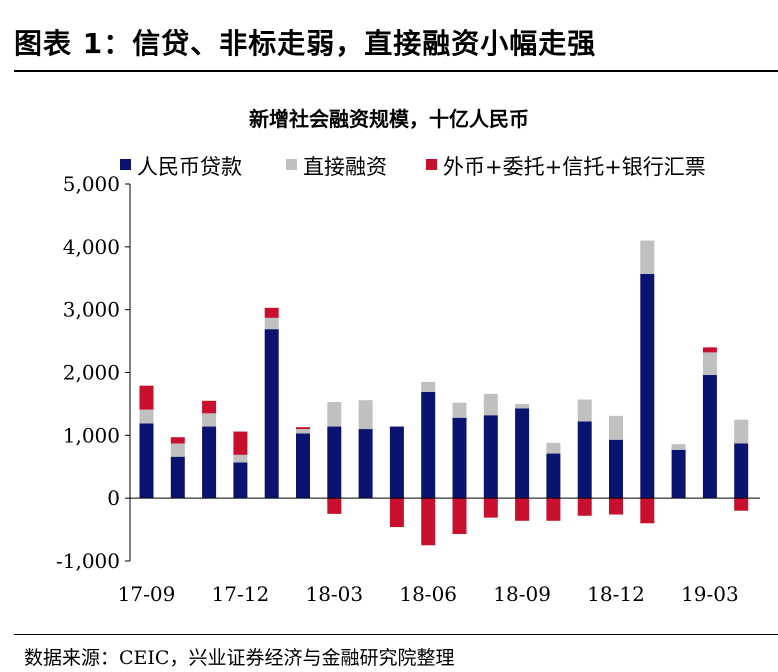  Describe the element at coordinates (389, 119) in the screenshot. I see `chart-title: 新增社会融资规模，十亿人民币` at that location.